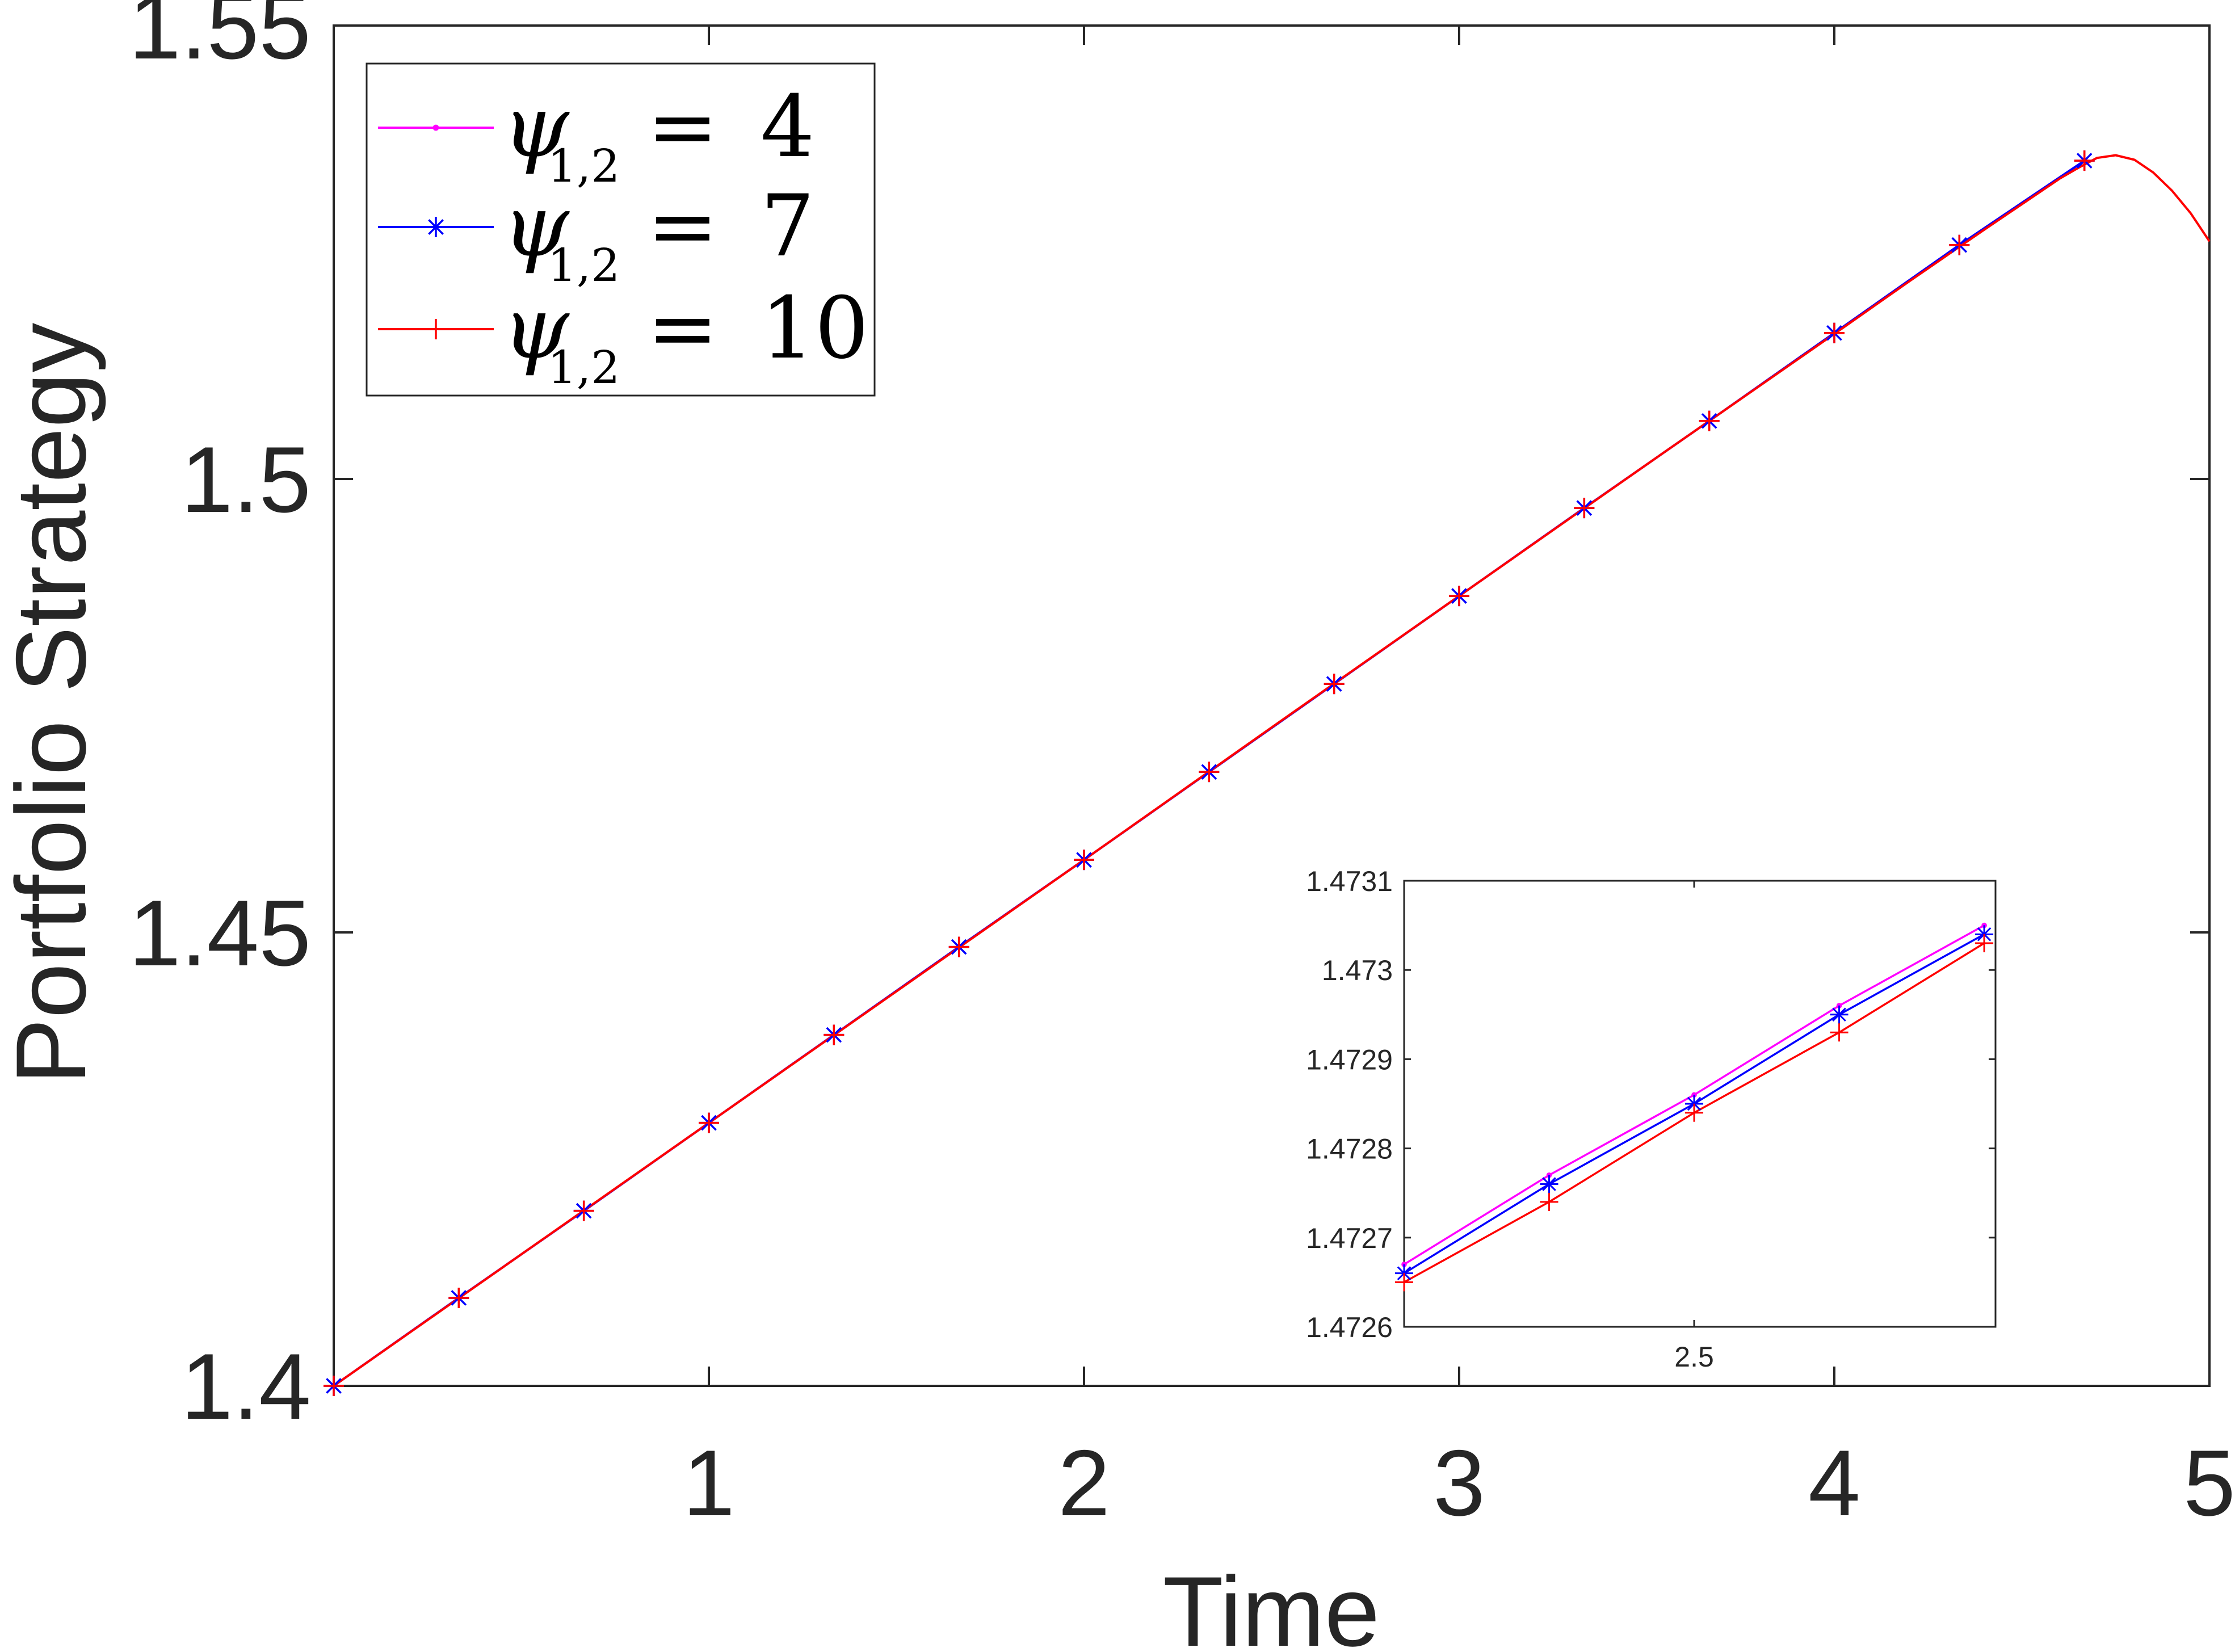  Describe the element at coordinates (1349, 1238) in the screenshot. I see `inset-y-tick-label: 1.4727` at that location.